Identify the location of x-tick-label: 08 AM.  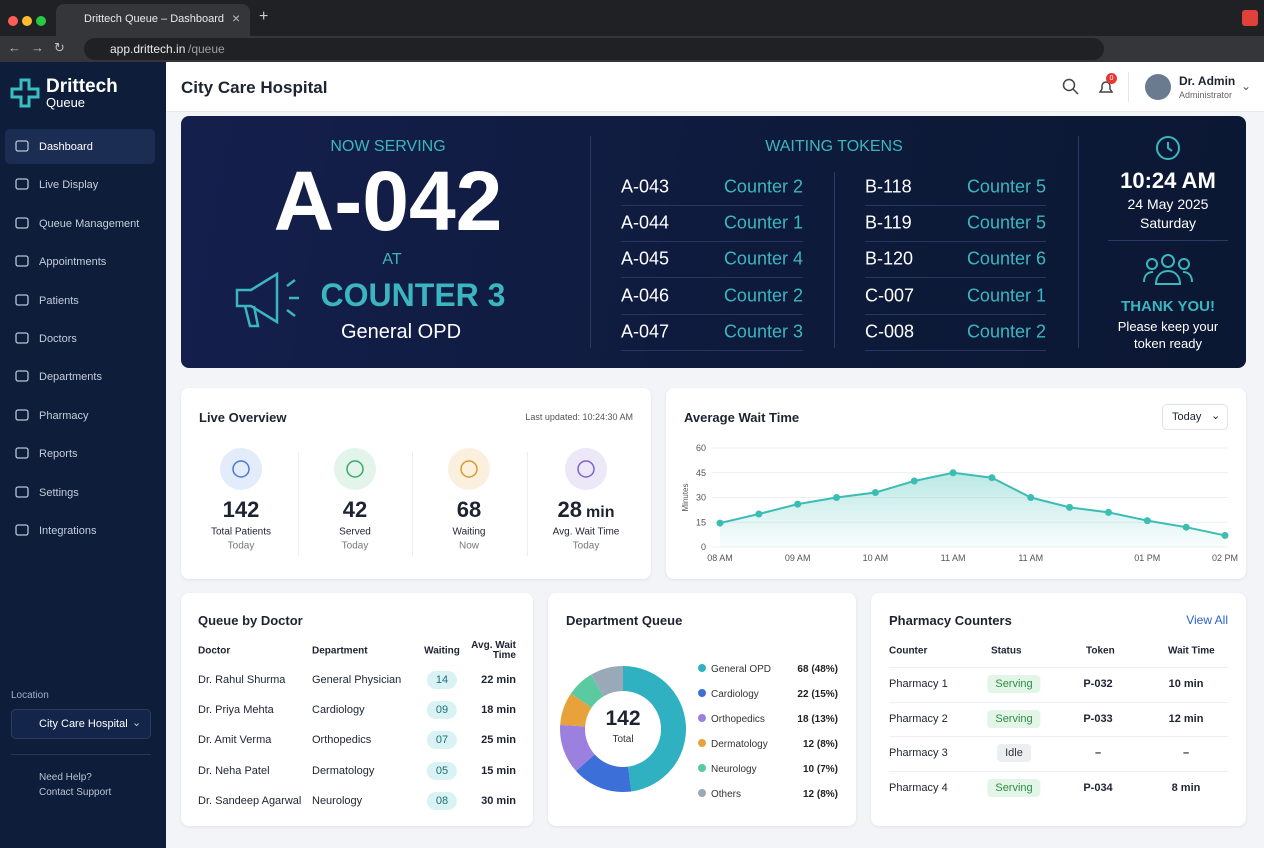
(720, 558).